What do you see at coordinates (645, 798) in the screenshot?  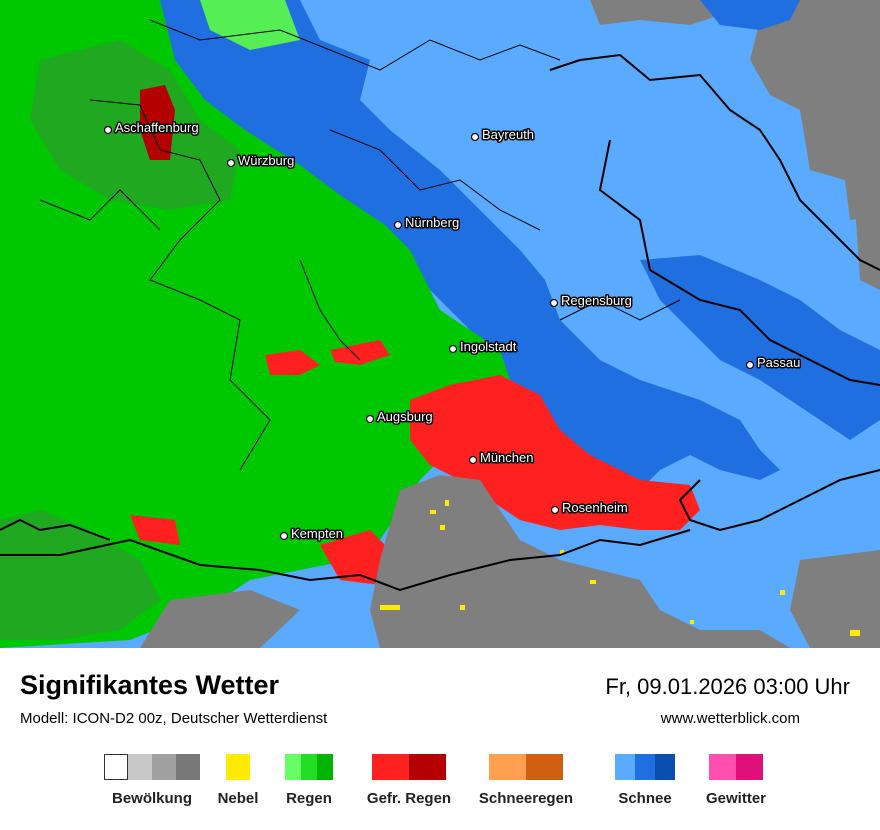 I see `legend-label: Schnee` at bounding box center [645, 798].